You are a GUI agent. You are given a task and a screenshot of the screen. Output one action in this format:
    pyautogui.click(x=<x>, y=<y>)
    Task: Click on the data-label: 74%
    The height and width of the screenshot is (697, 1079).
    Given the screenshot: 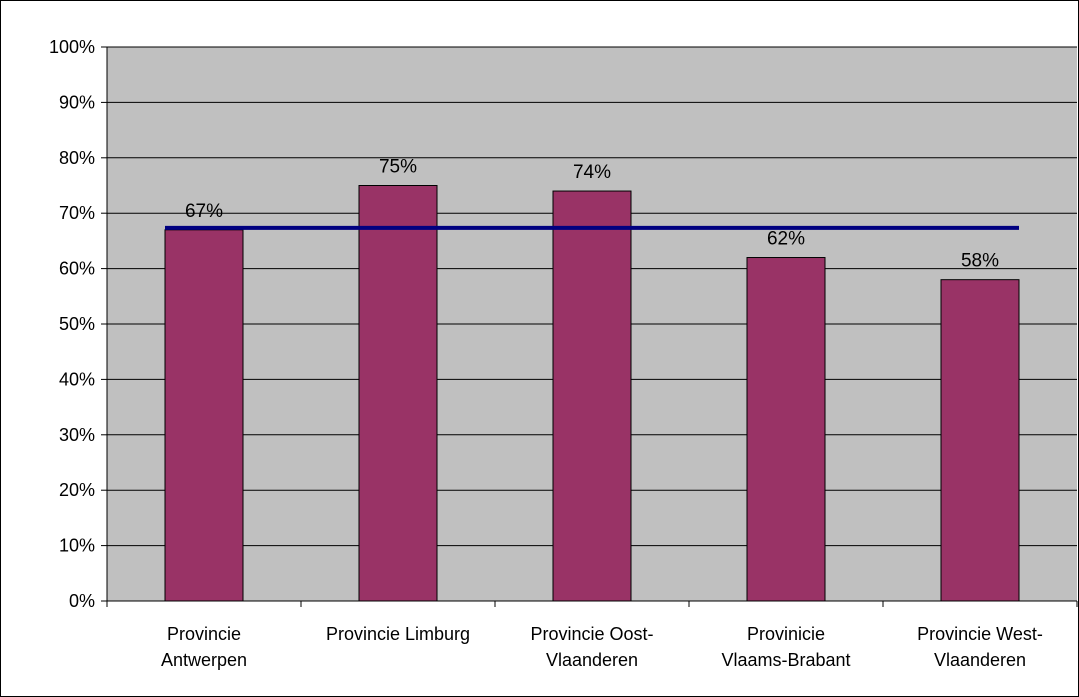 What is the action you would take?
    pyautogui.click(x=592, y=172)
    